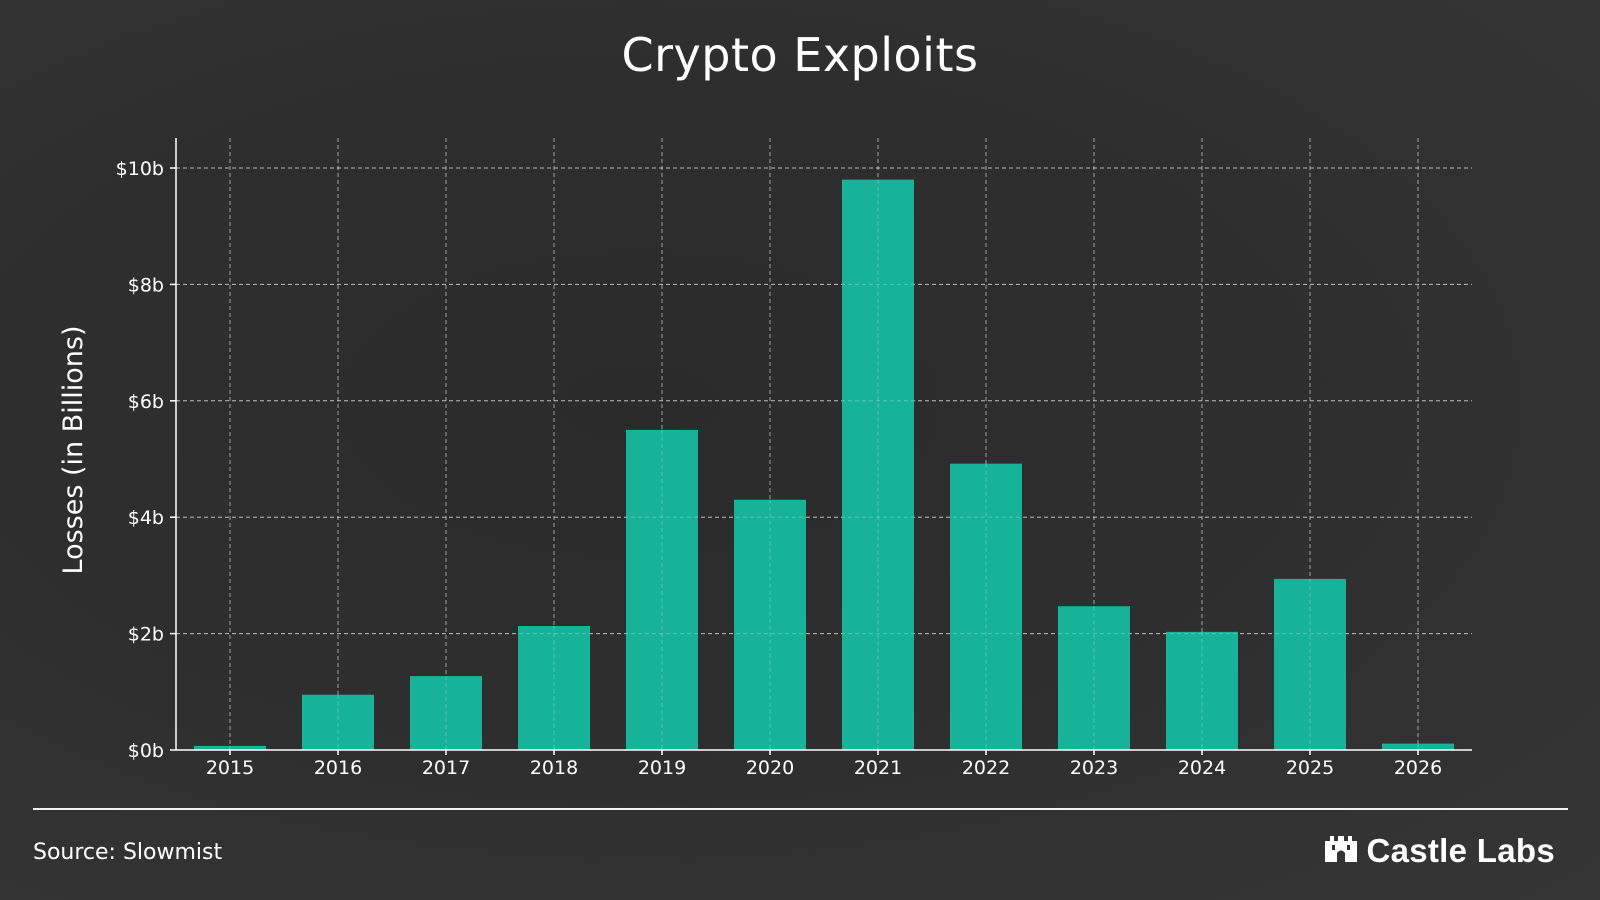  I want to click on brand-name: Castle Labs, so click(1460, 850).